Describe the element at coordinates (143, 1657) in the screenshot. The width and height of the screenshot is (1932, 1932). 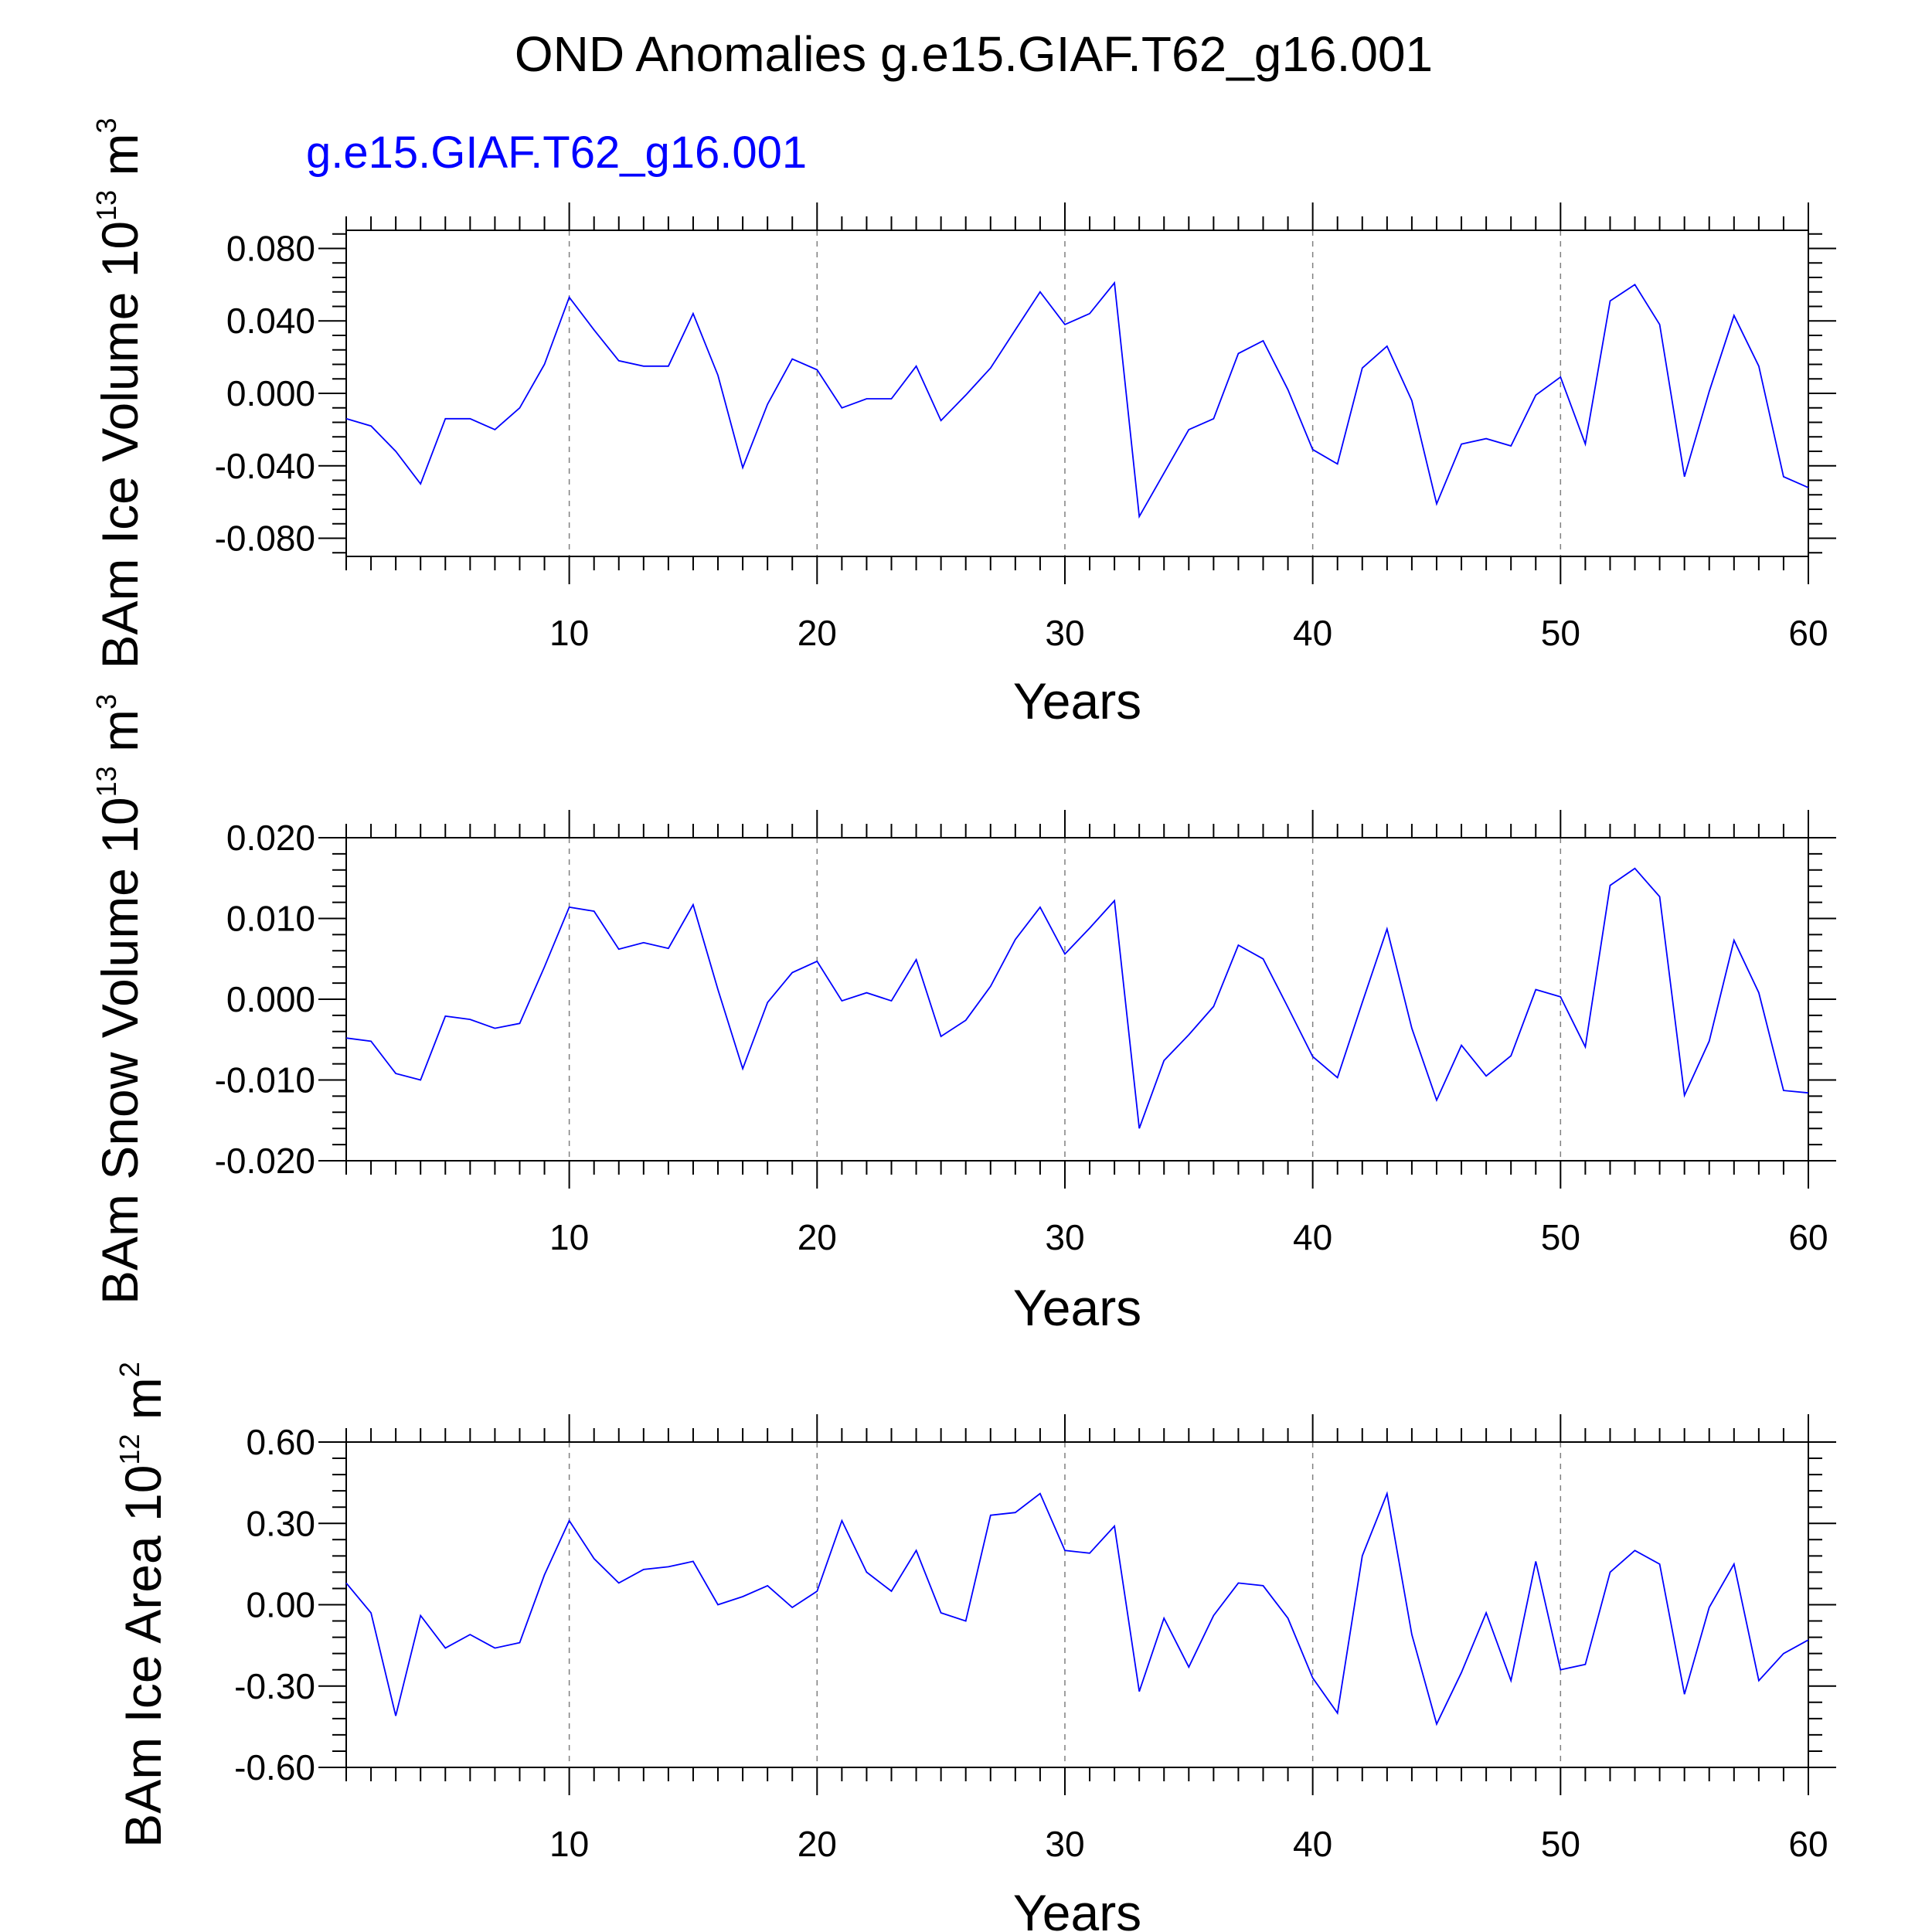
I see `y-axis-title-text: BAm Ice Area 10` at that location.